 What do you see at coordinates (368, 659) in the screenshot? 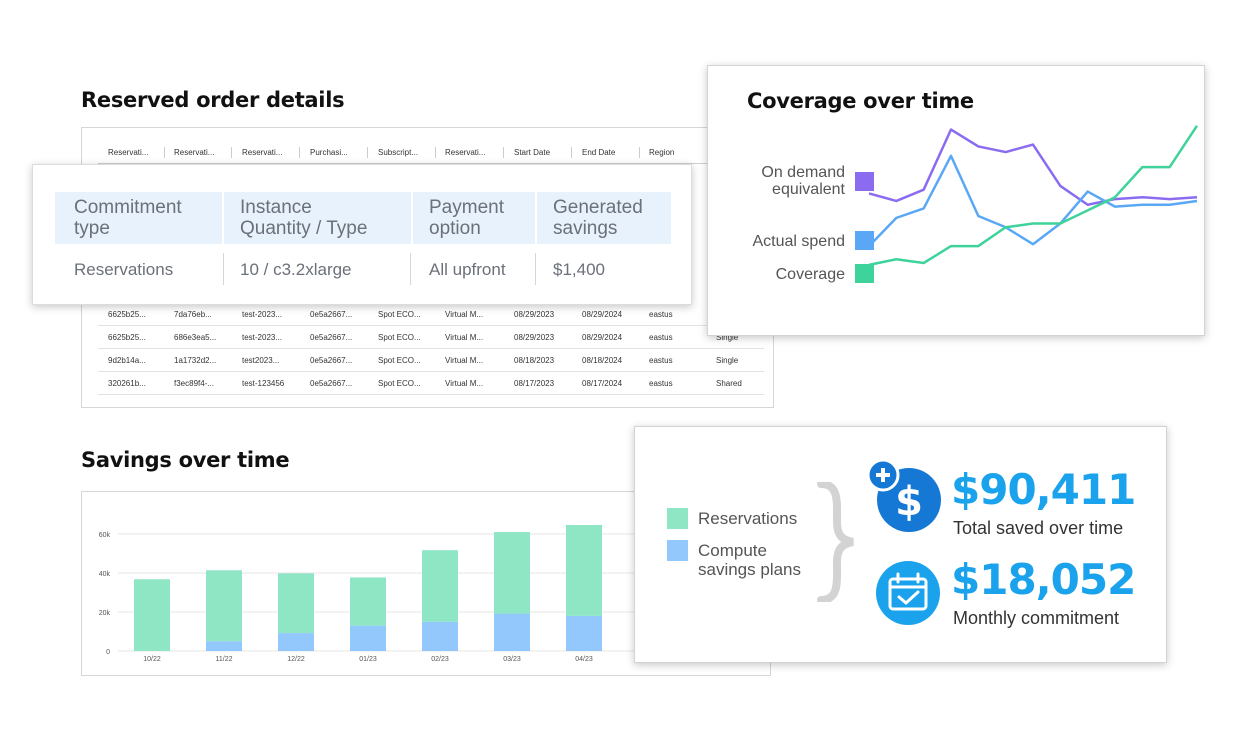
I see `x-tick-label: 01/23` at bounding box center [368, 659].